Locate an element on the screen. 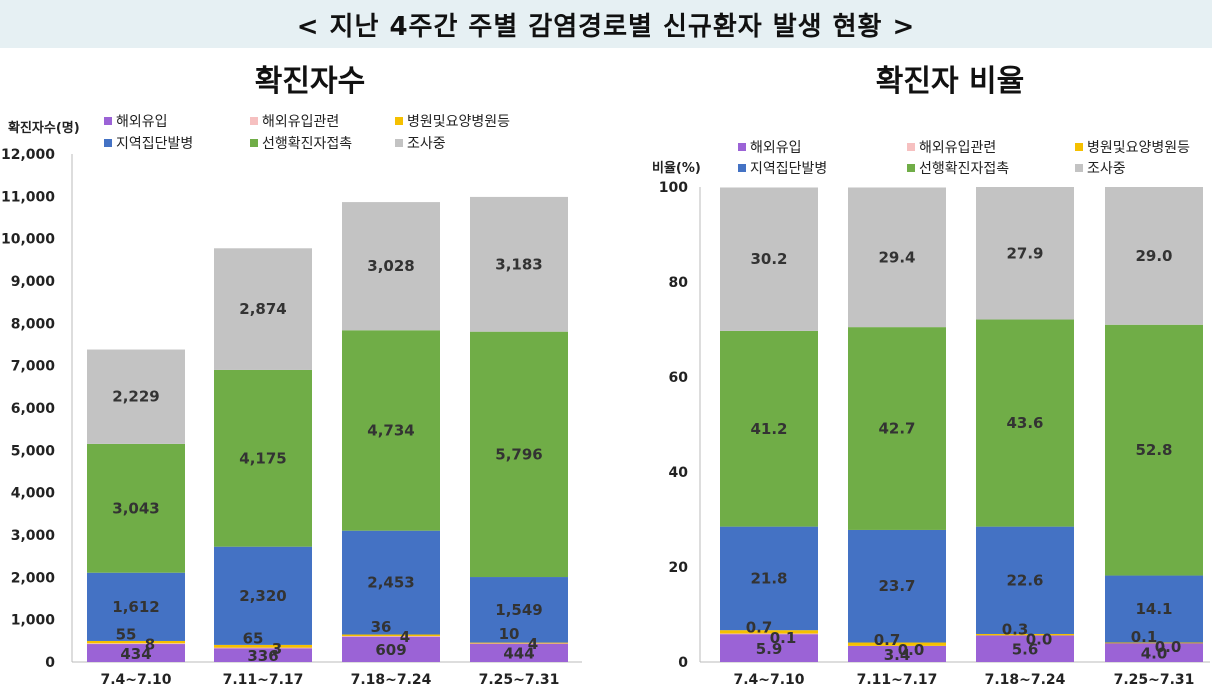  chart0-data-label: 4,734 is located at coordinates (390, 430).